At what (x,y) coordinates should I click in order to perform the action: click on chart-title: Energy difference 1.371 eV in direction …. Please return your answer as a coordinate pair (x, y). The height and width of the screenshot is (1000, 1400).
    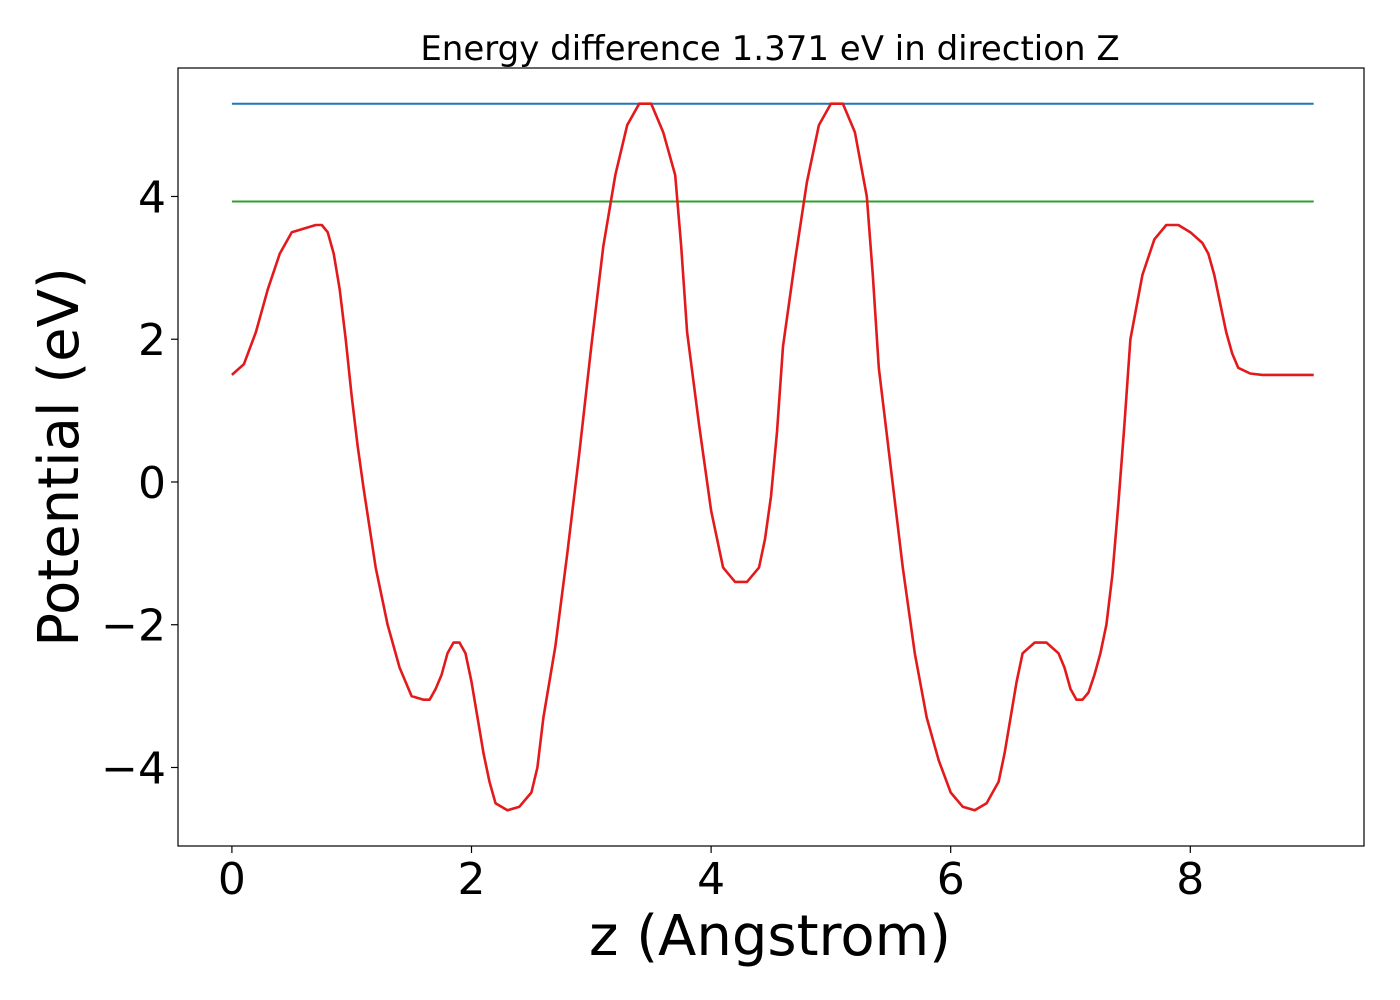
    Looking at the image, I should click on (769, 49).